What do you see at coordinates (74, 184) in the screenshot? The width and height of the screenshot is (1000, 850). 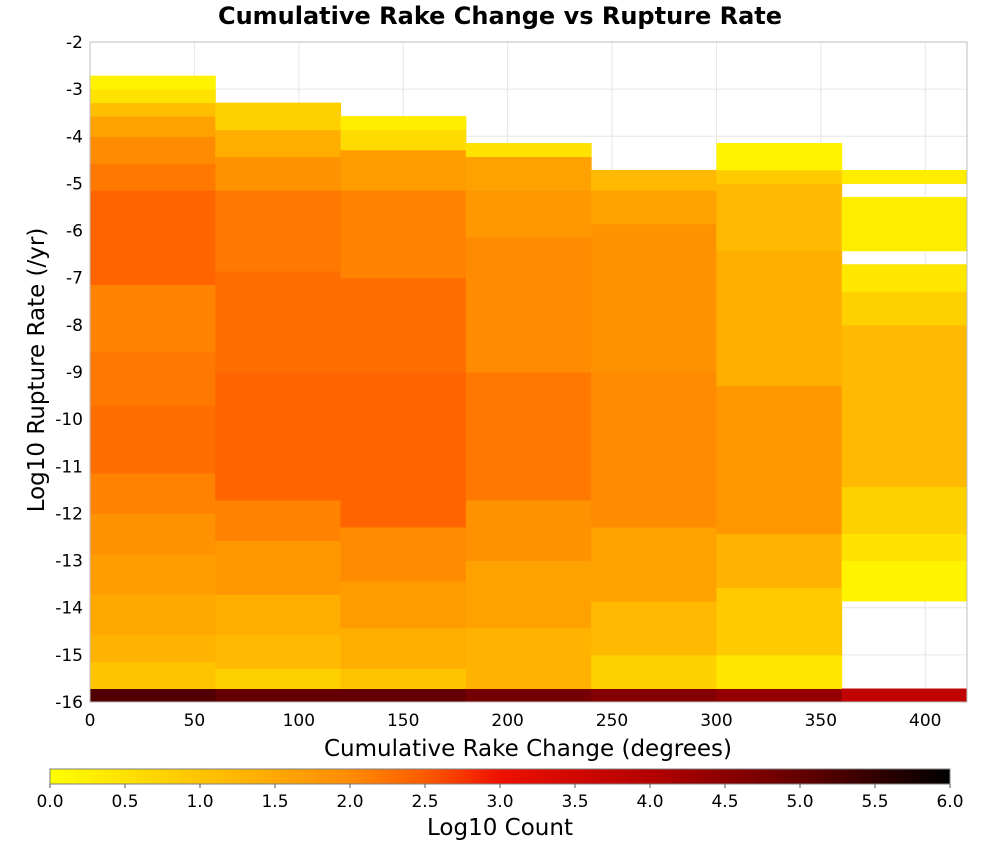 I see `y-tick-label: -5` at bounding box center [74, 184].